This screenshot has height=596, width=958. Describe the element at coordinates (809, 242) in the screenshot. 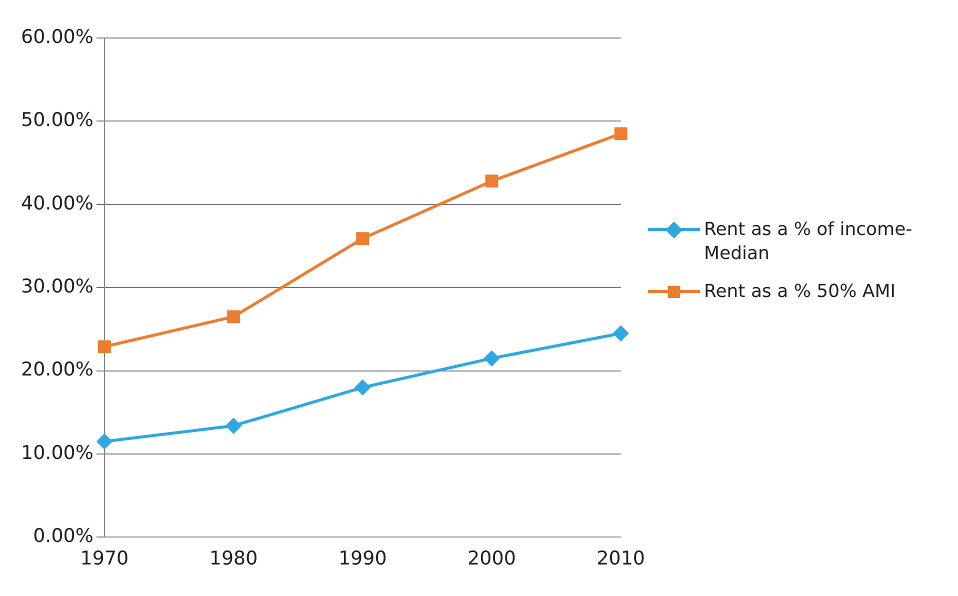

I see `legend-label: Rent as a % of income-Median` at that location.